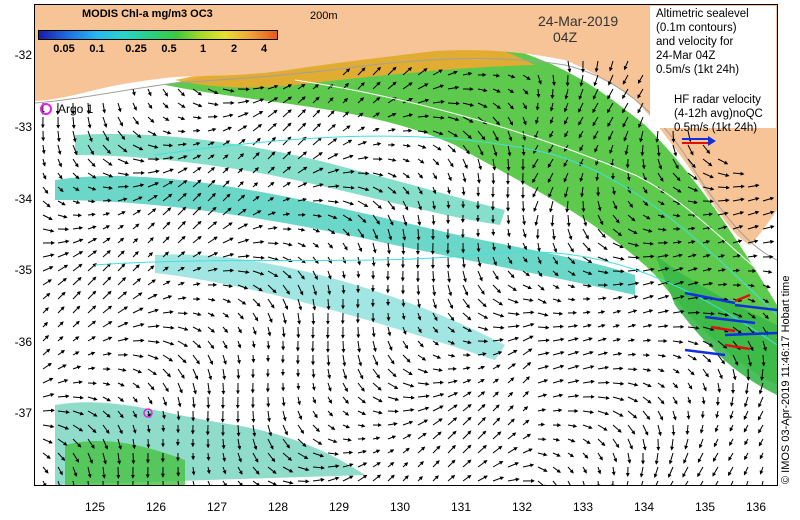 The image size is (800, 520). I want to click on colorbar-label: 0.05, so click(64, 49).